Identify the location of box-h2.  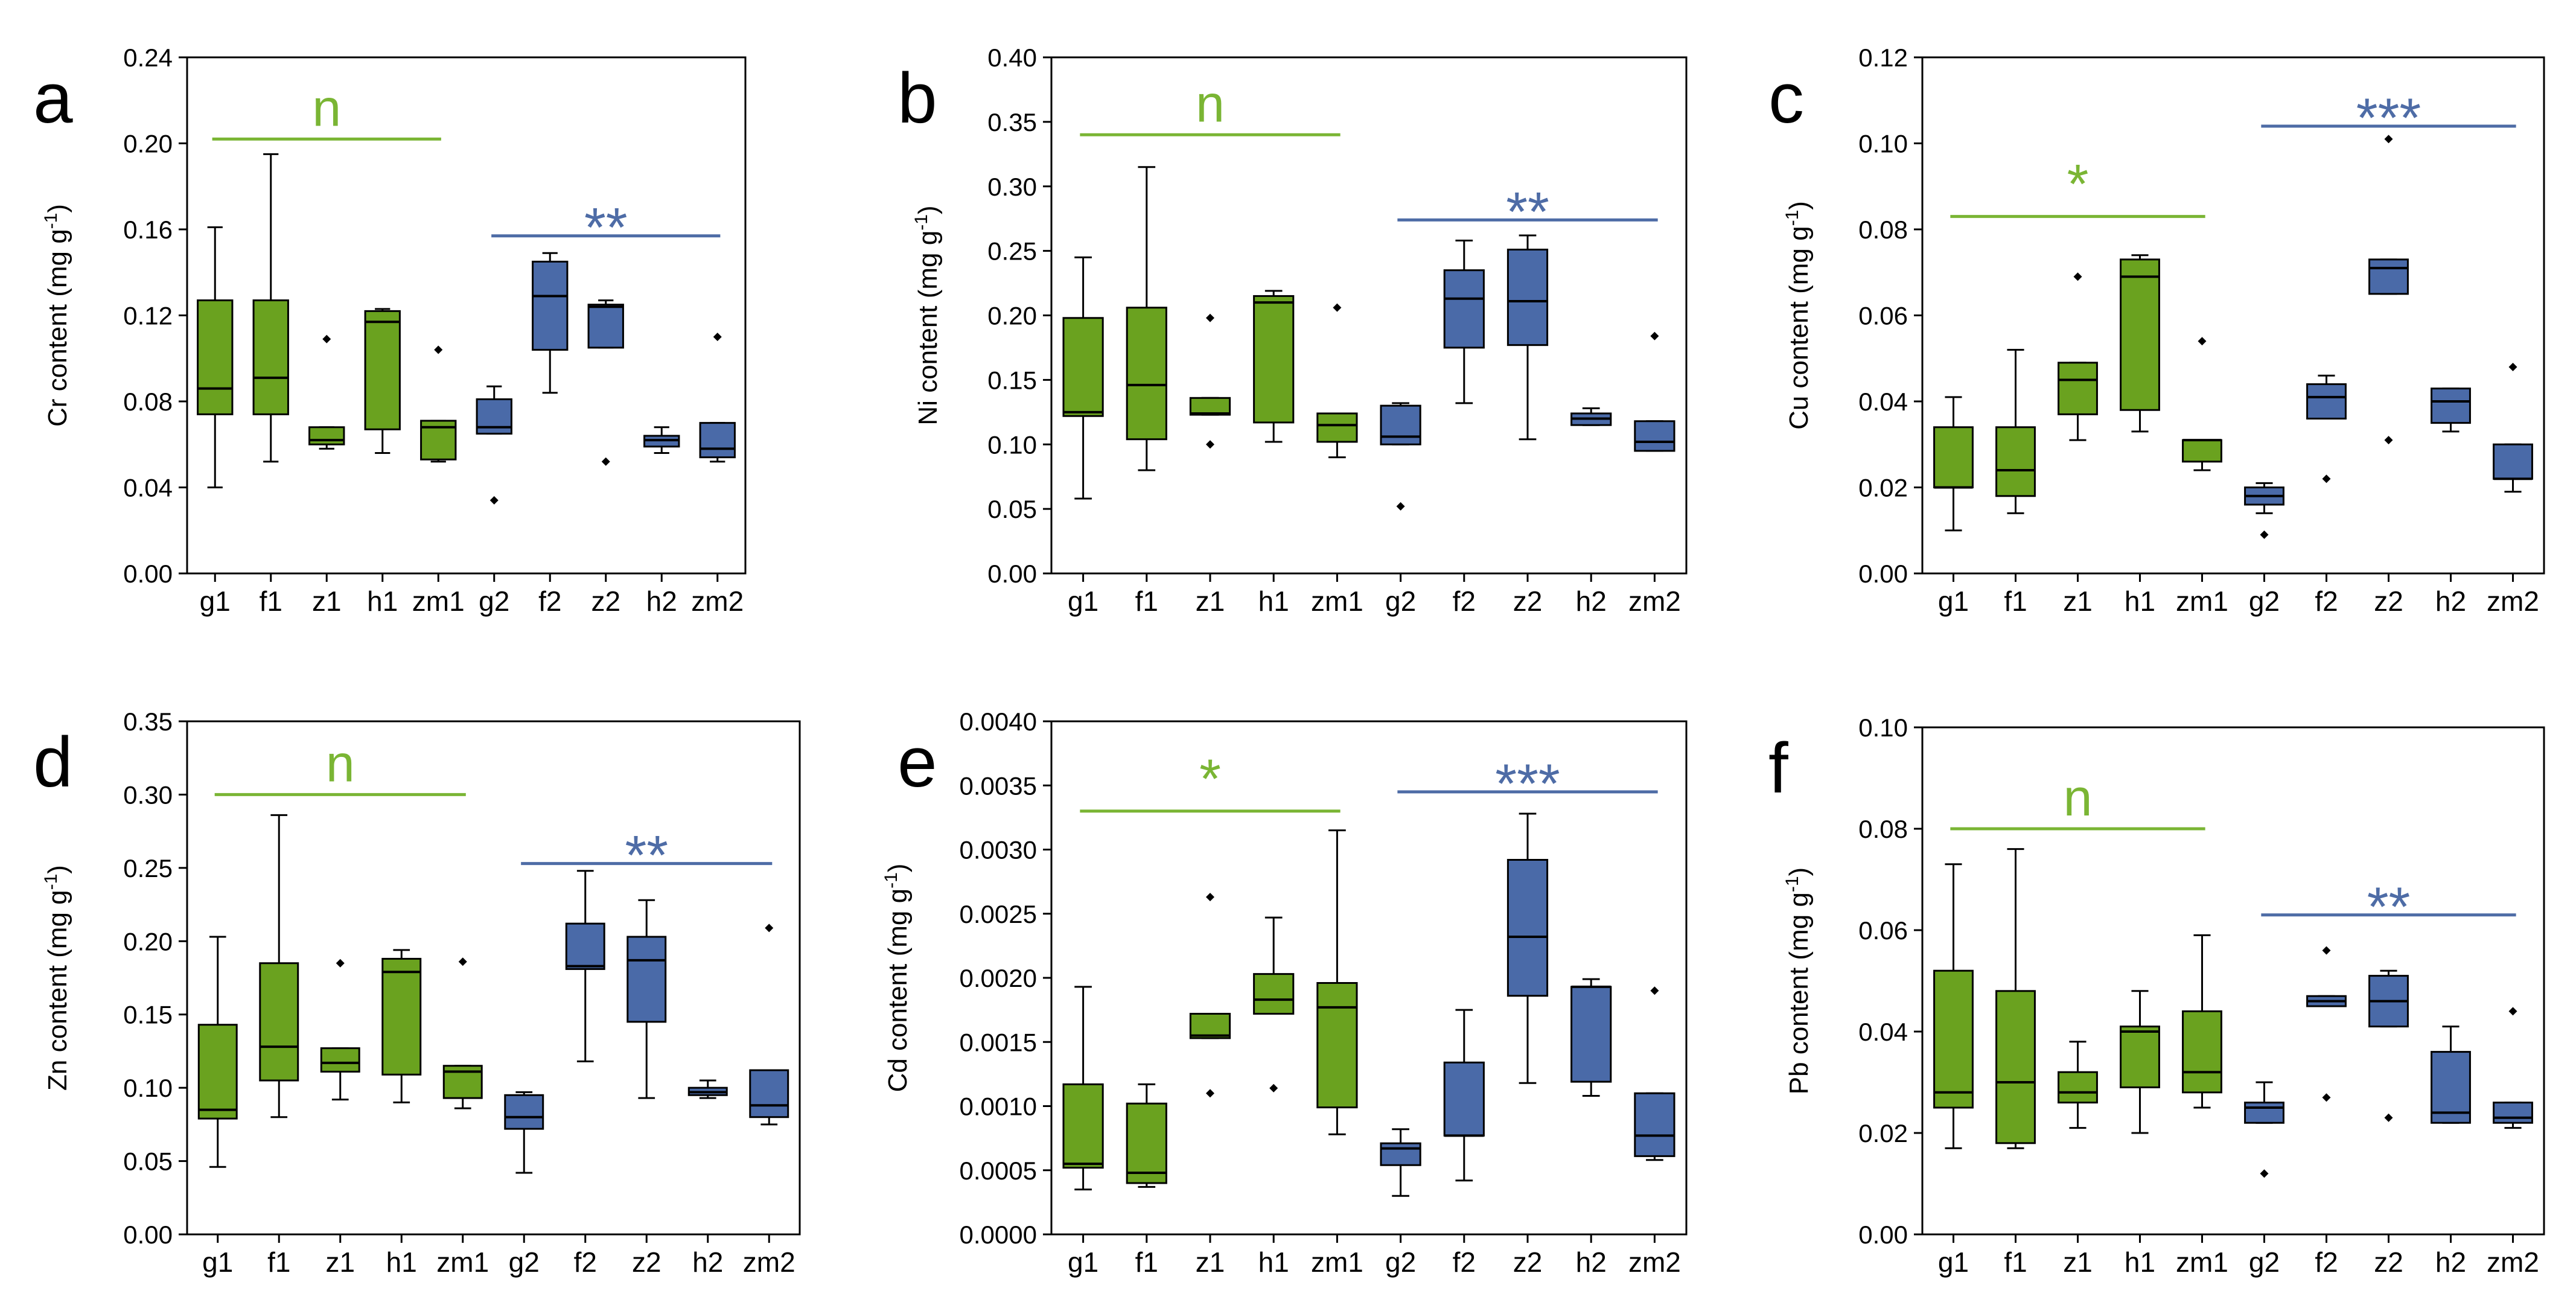
(2451, 410).